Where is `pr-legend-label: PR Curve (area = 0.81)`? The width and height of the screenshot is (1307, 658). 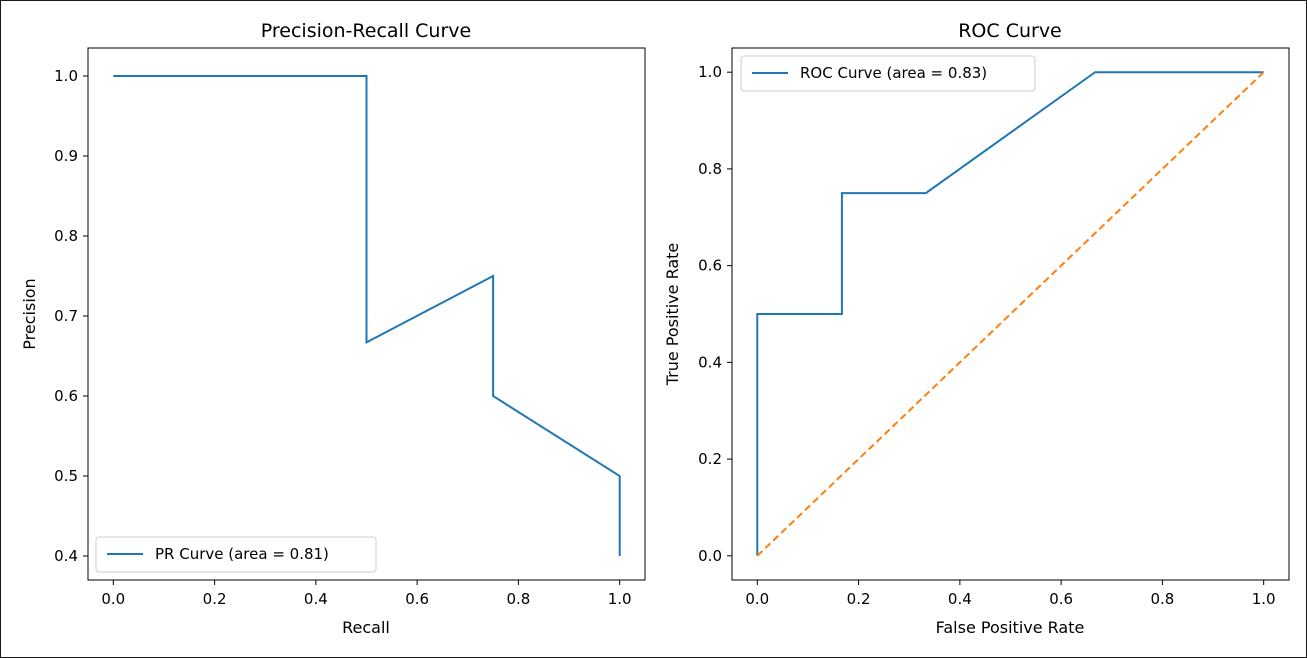 pr-legend-label: PR Curve (area = 0.81) is located at coordinates (242, 554).